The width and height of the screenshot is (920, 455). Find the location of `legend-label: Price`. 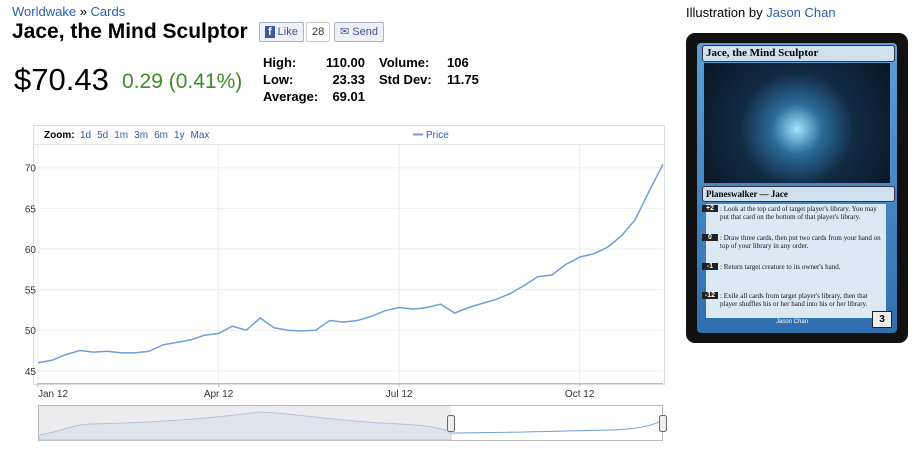

legend-label: Price is located at coordinates (437, 135).